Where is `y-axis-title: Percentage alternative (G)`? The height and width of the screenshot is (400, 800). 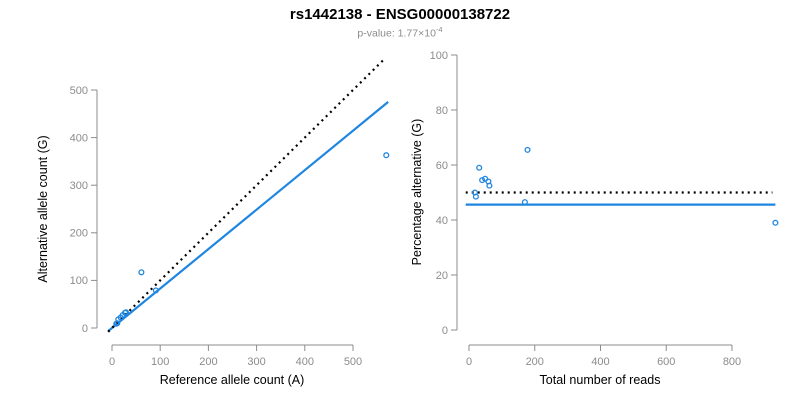
y-axis-title: Percentage alternative (G) is located at coordinates (417, 192).